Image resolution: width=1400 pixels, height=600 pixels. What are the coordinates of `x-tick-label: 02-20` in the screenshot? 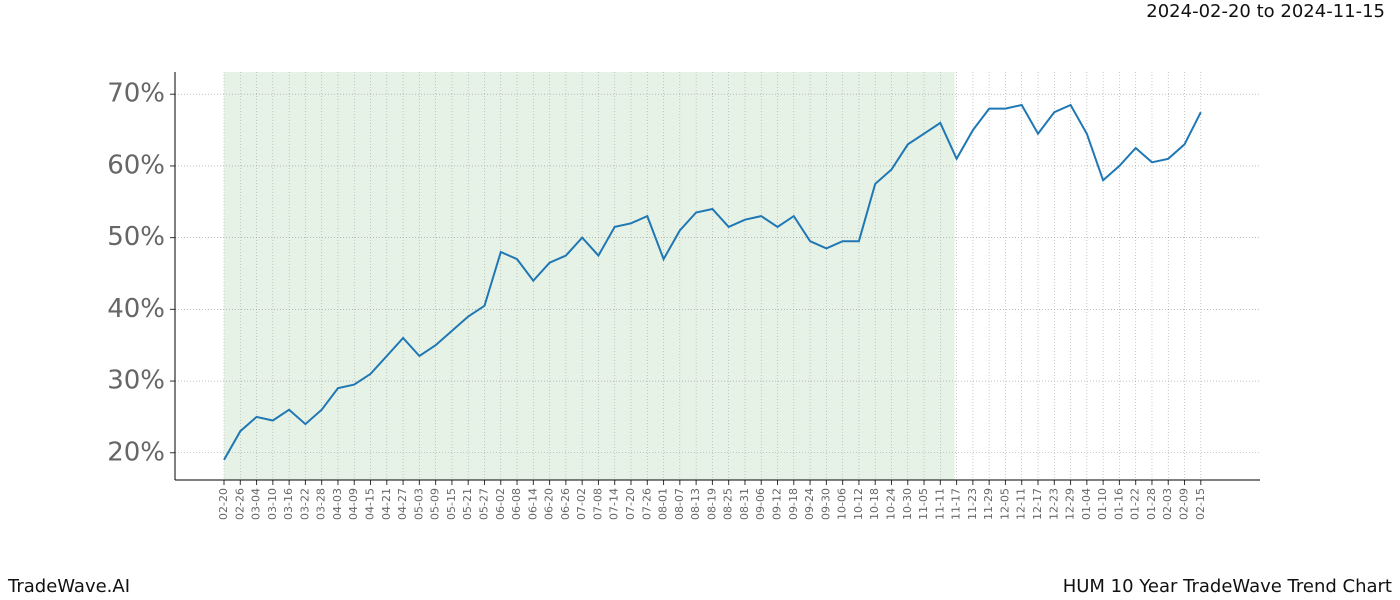 It's located at (223, 504).